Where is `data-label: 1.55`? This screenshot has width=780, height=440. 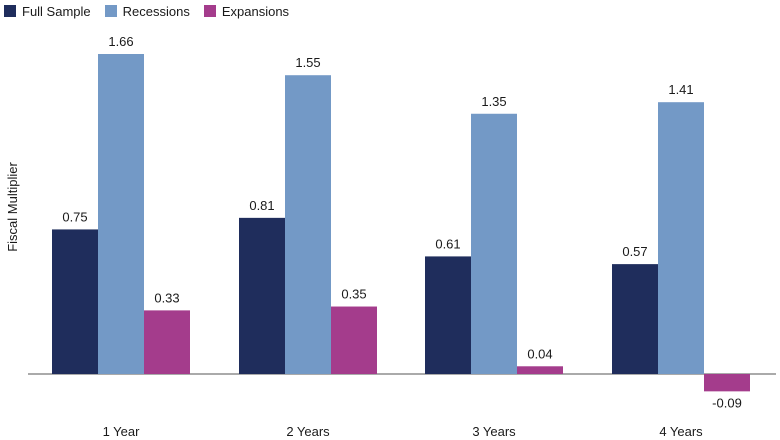
data-label: 1.55 is located at coordinates (307, 62).